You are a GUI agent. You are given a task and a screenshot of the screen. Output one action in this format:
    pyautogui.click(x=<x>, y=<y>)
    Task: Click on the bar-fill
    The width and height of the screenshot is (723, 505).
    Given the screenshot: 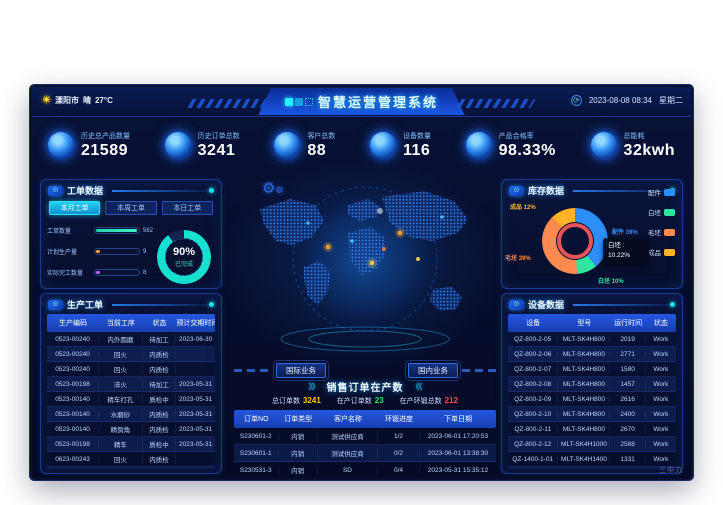 What is the action you would take?
    pyautogui.click(x=98, y=251)
    